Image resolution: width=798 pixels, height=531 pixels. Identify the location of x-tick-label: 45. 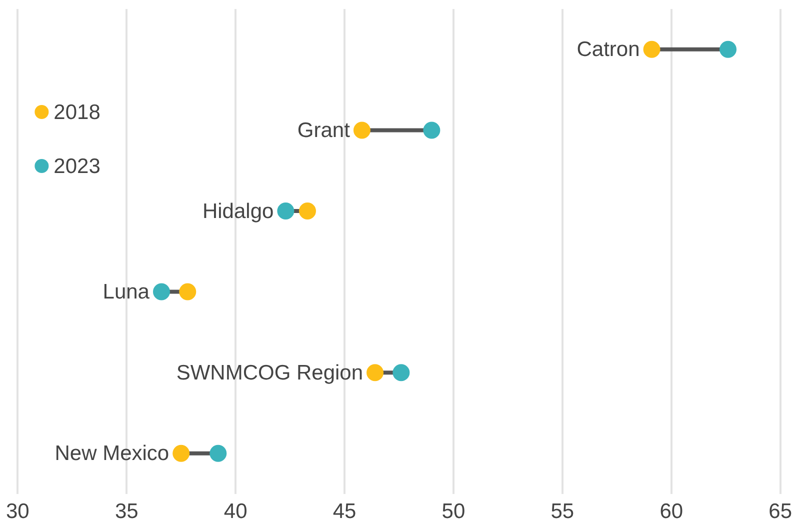
(344, 512).